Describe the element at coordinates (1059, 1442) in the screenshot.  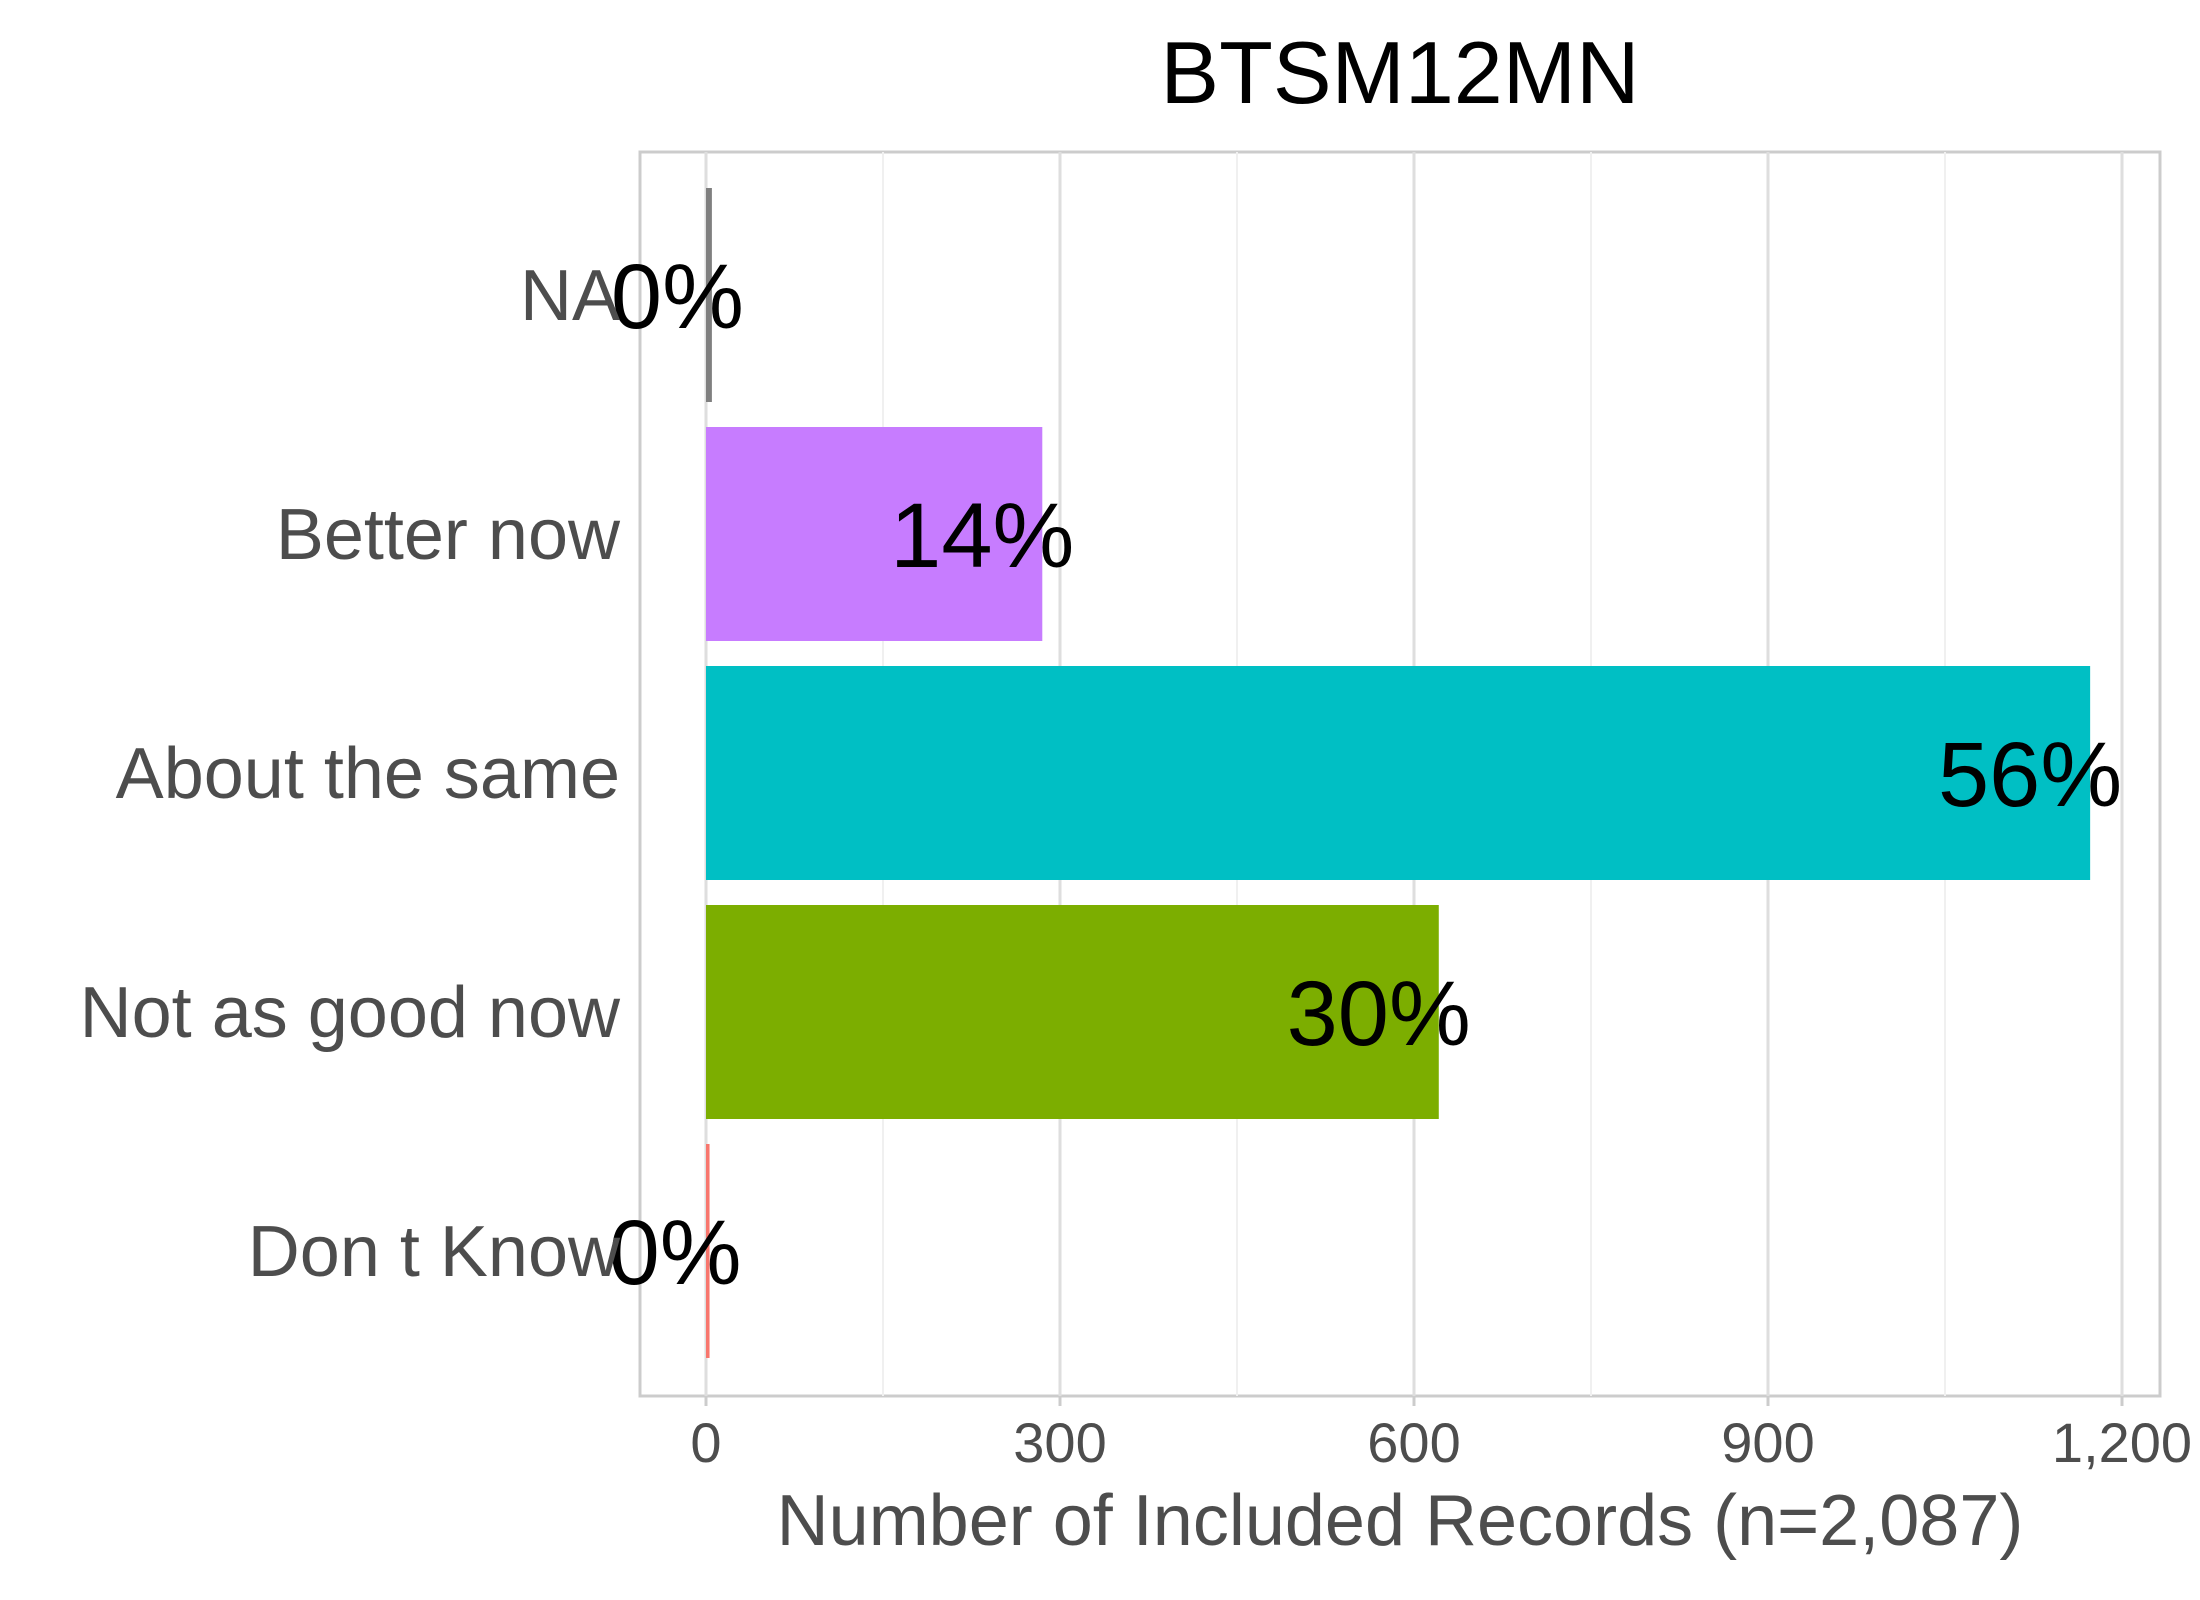
I see `x-tick-label: 300` at that location.